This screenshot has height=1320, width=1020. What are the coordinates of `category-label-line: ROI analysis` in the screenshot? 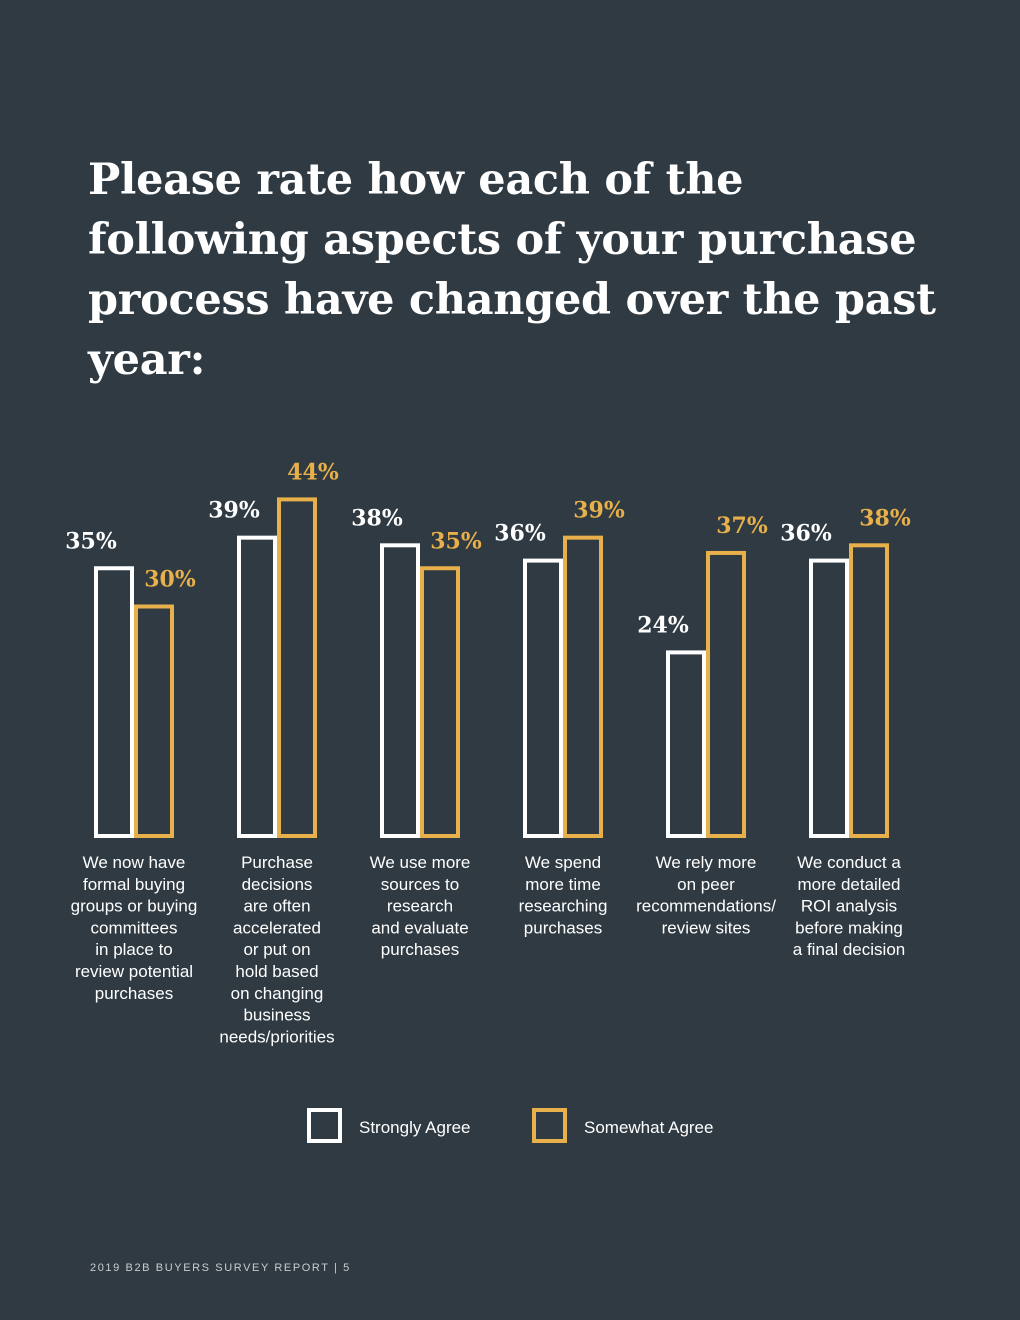 It's located at (849, 906).